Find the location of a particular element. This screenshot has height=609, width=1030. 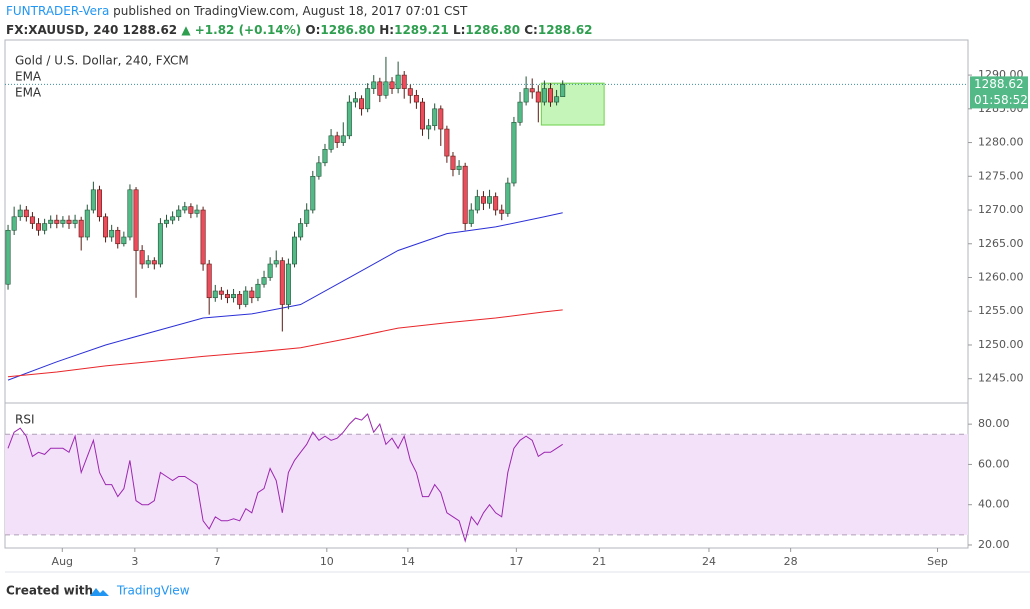

last-price-label: 1288.62 is located at coordinates (999, 84).